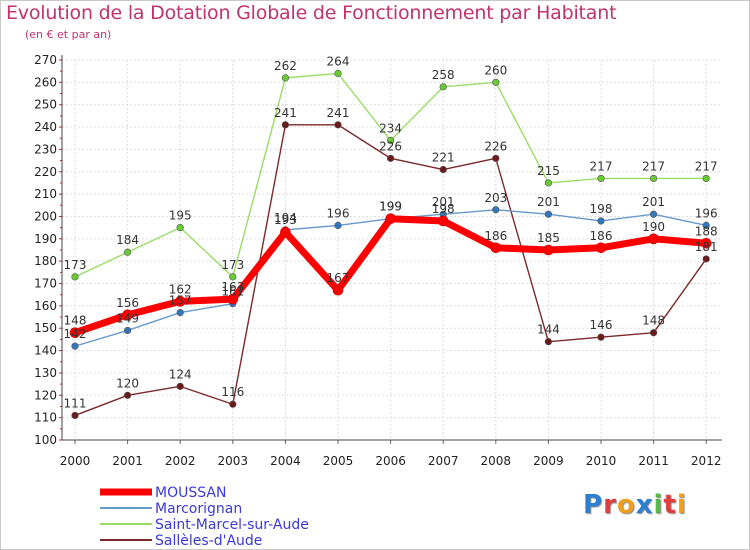 This screenshot has width=750, height=550. I want to click on data-label-Marcorignan-2007: 201, so click(443, 202).